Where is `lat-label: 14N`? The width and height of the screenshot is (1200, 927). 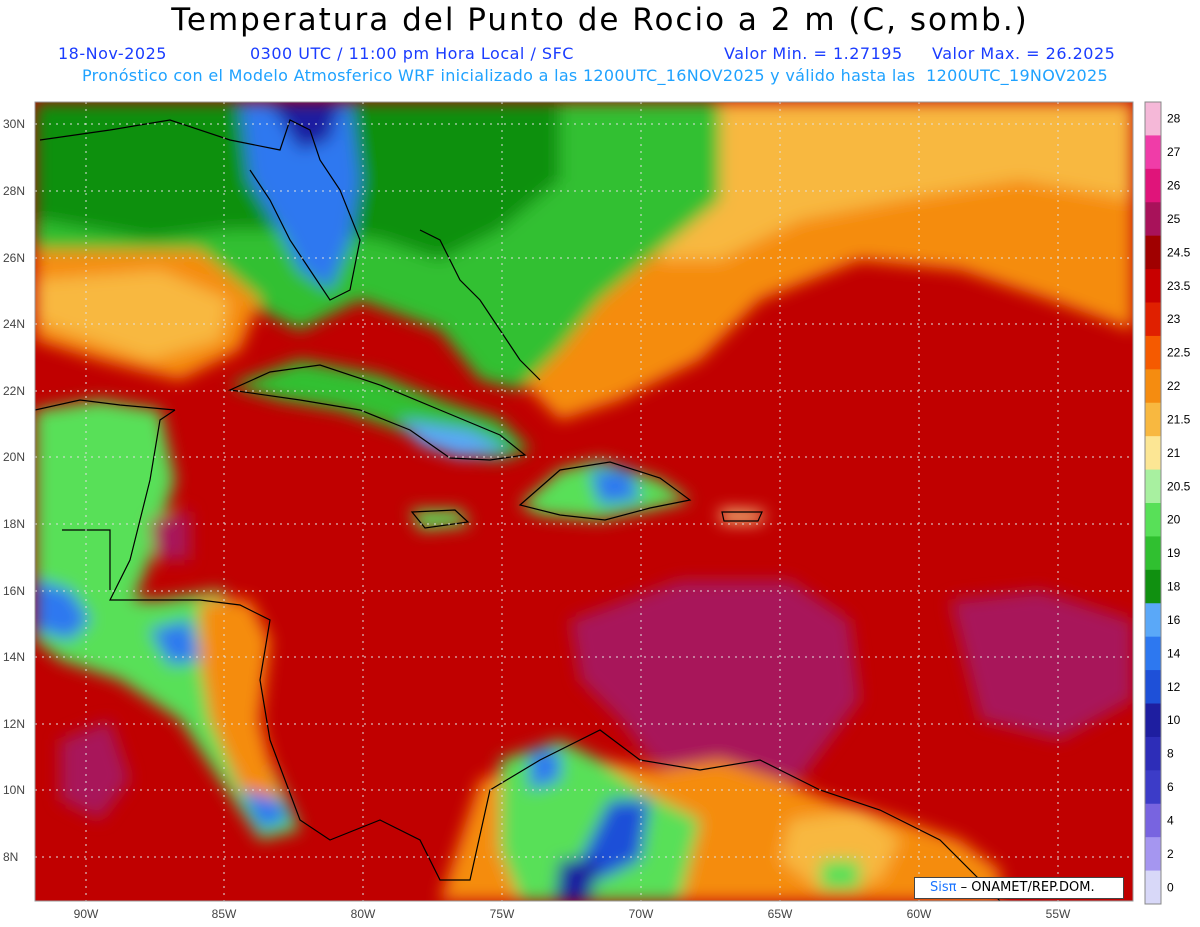
lat-label: 14N is located at coordinates (14, 657).